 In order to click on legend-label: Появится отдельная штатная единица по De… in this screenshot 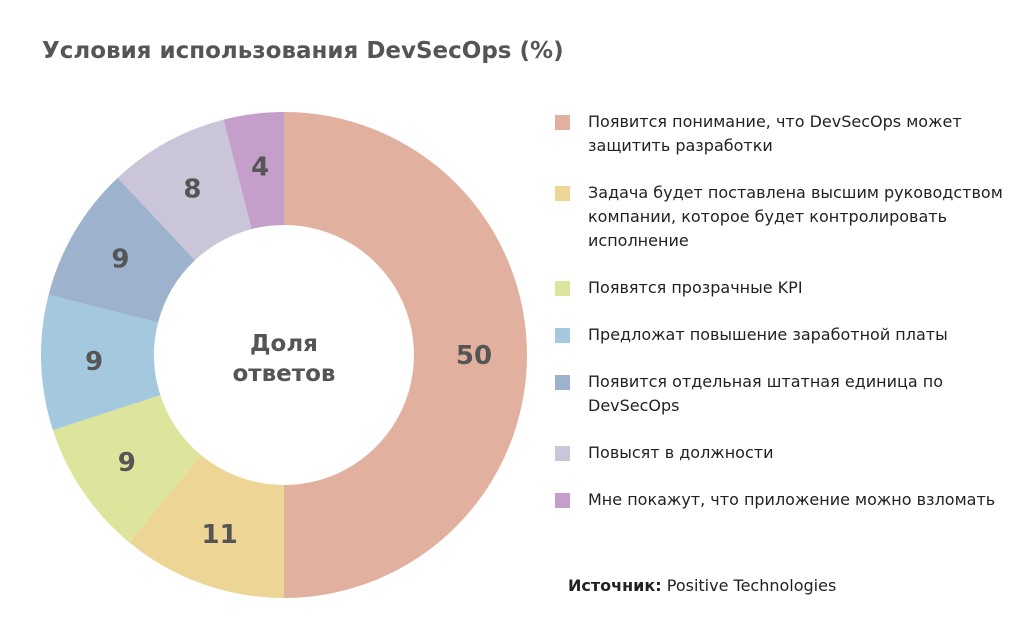, I will do `click(766, 393)`.